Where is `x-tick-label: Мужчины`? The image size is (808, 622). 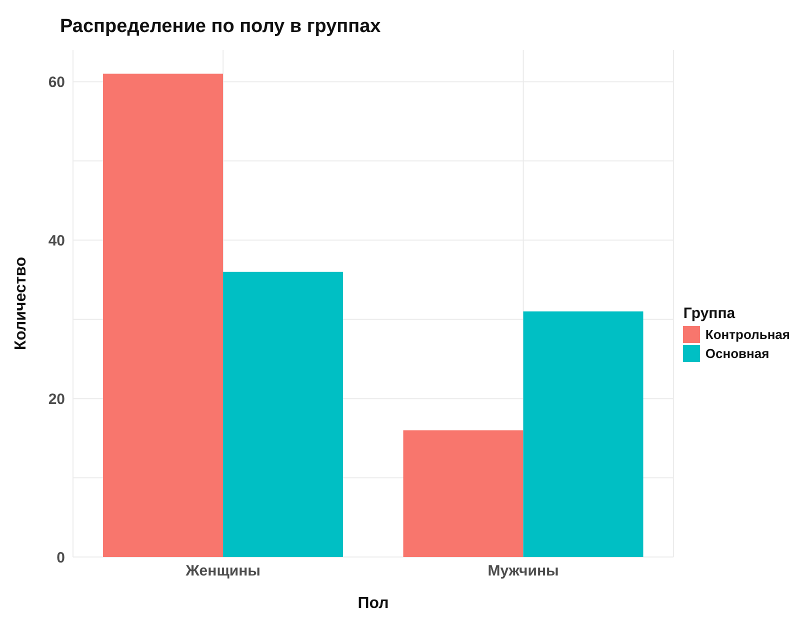
x-tick-label: Мужчины is located at coordinates (523, 571).